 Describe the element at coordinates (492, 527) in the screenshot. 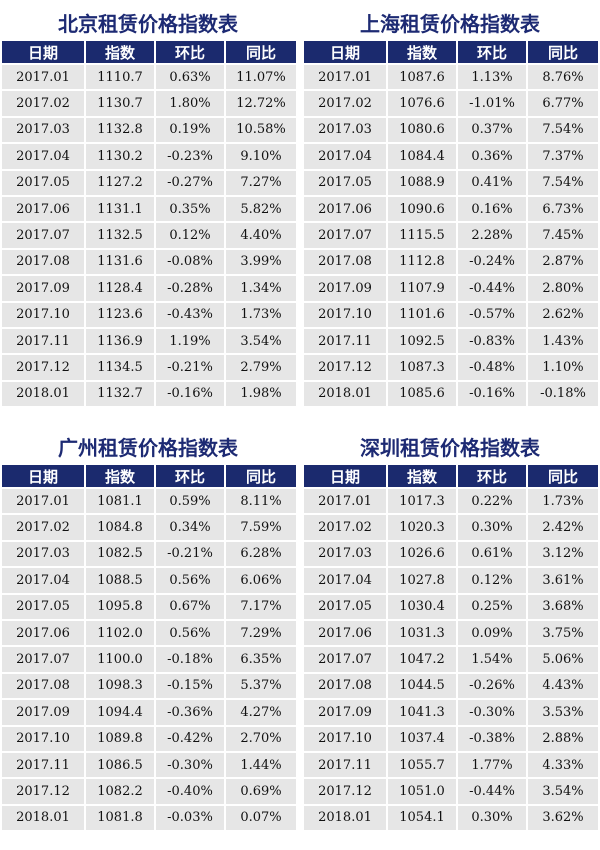

I see `cell-mom: 0.30%` at that location.